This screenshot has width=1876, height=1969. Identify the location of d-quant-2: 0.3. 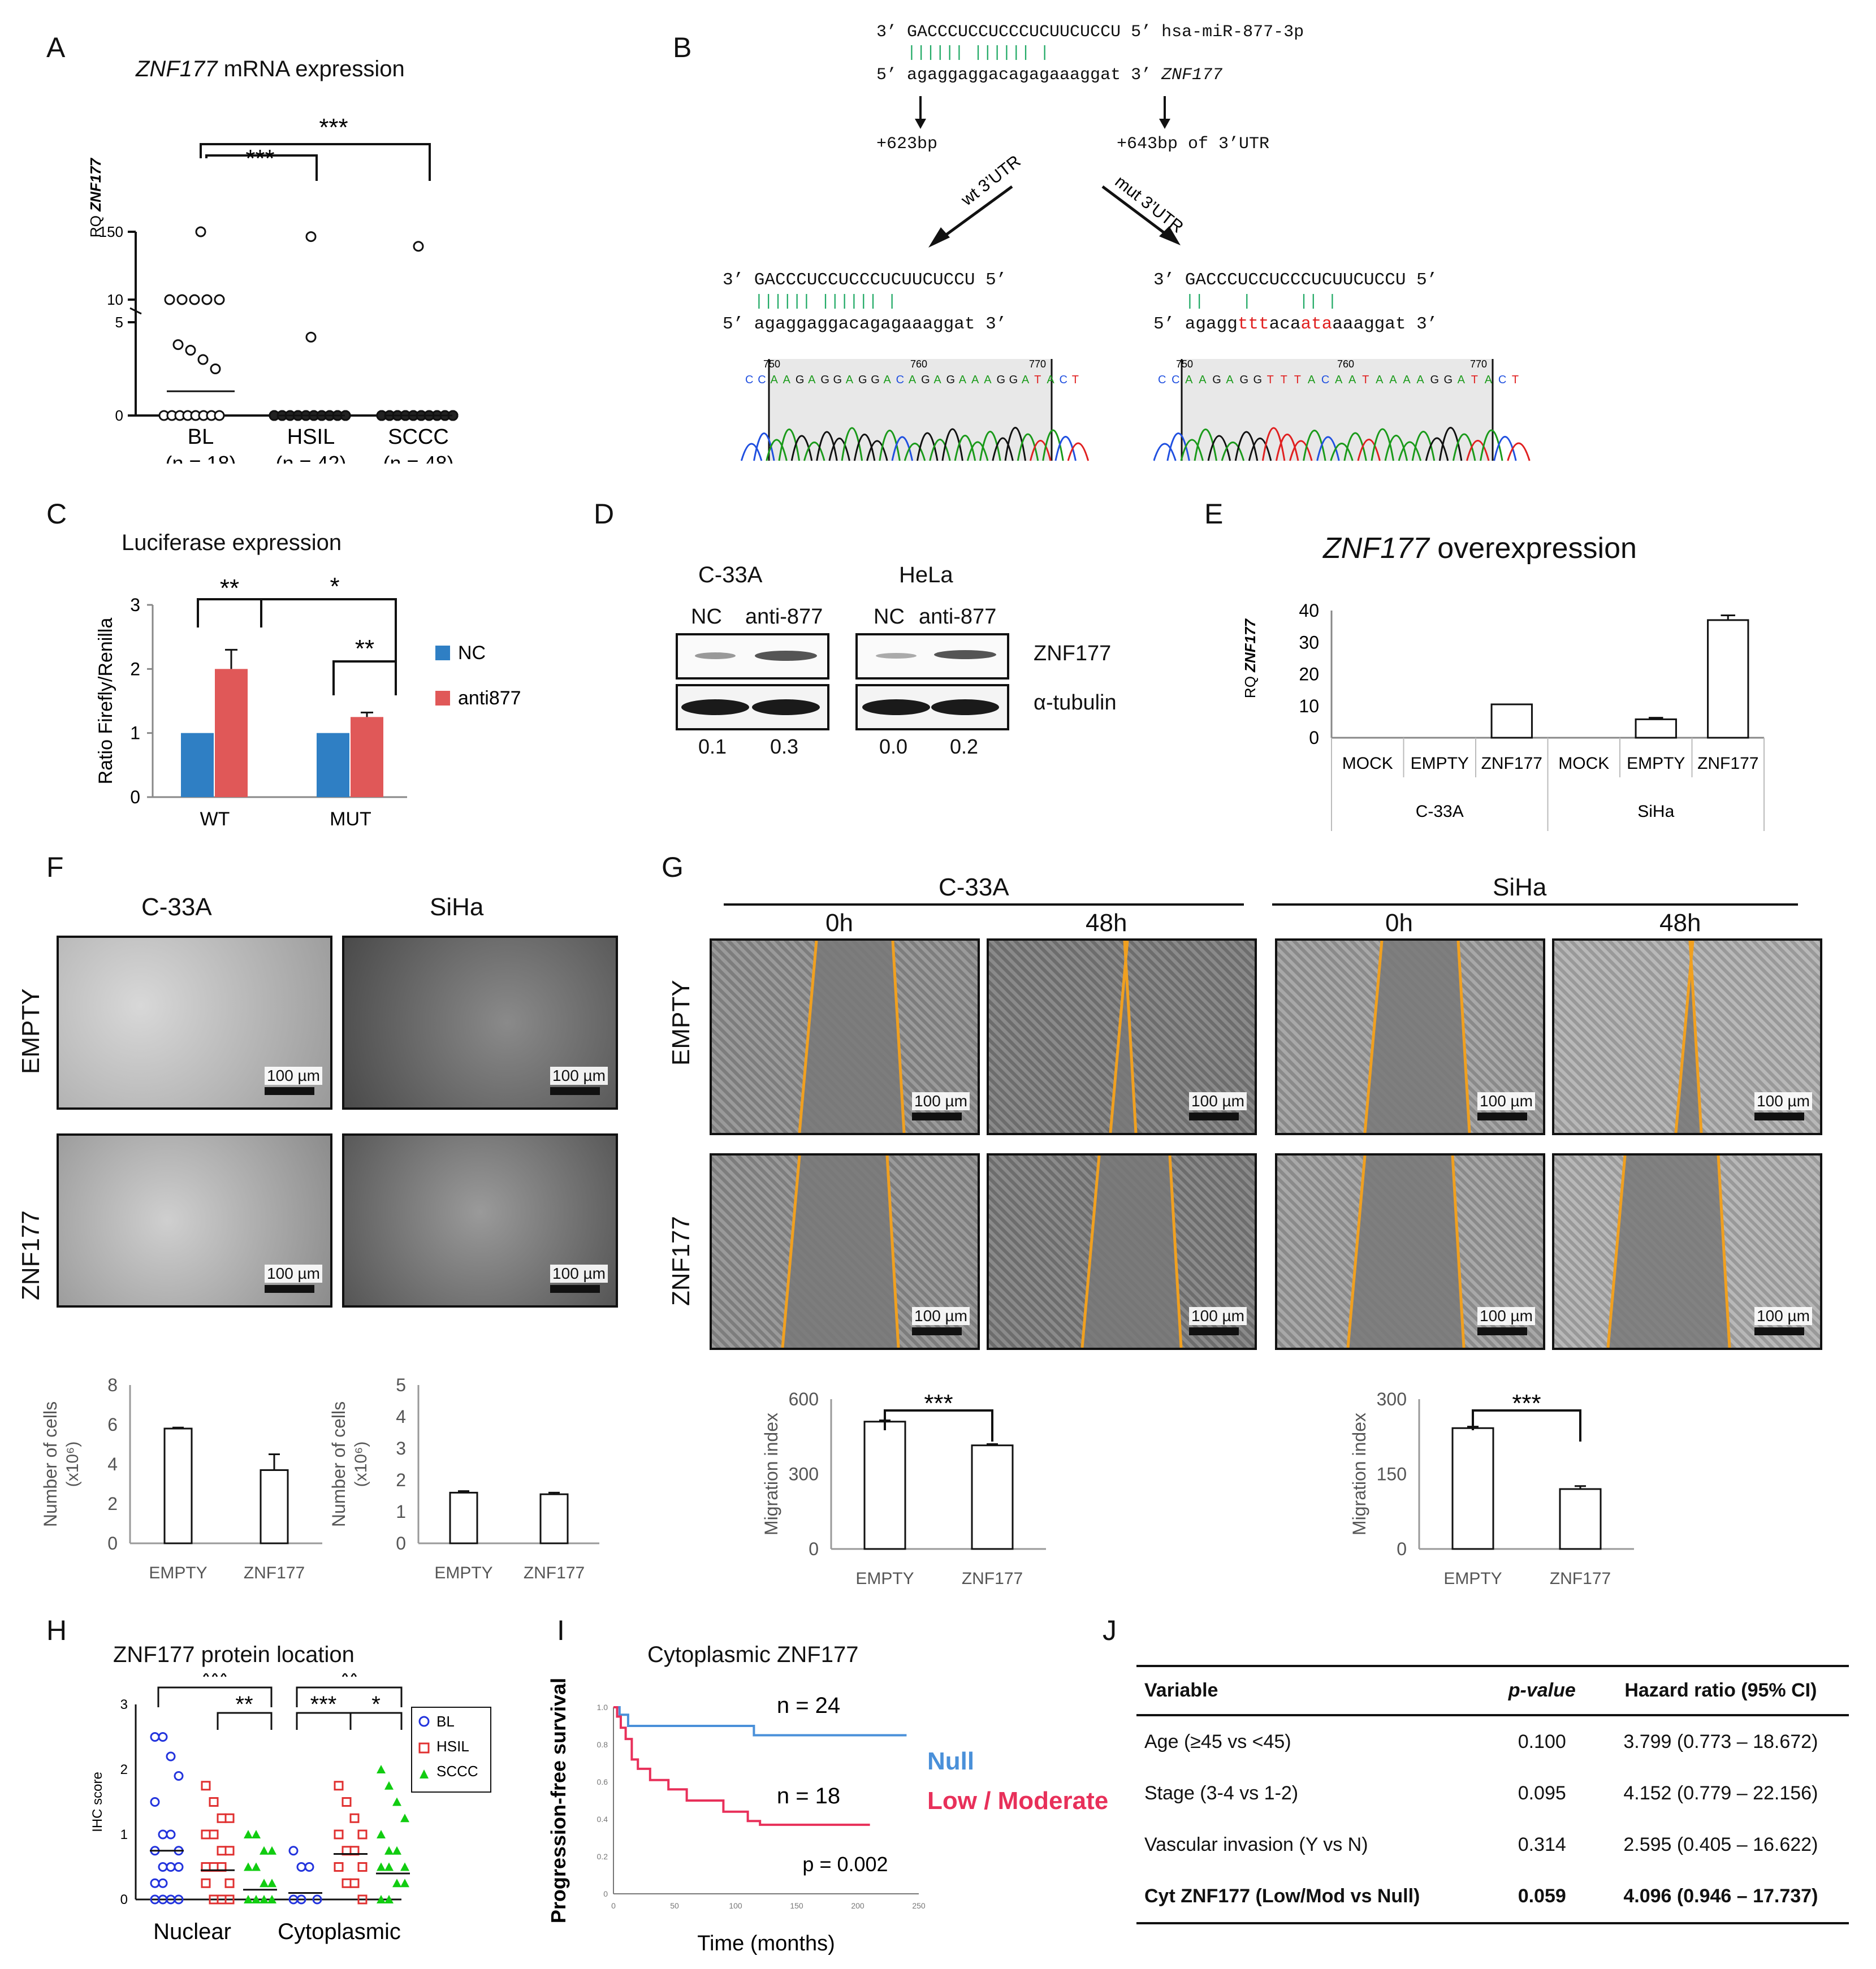
(785, 746).